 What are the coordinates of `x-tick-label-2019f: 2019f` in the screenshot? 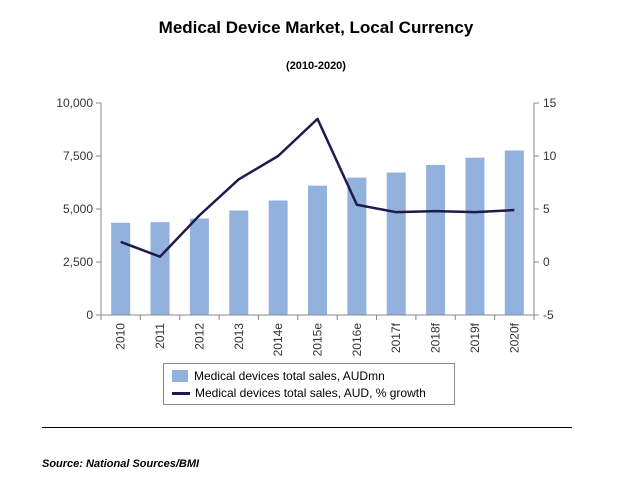 It's located at (475, 337).